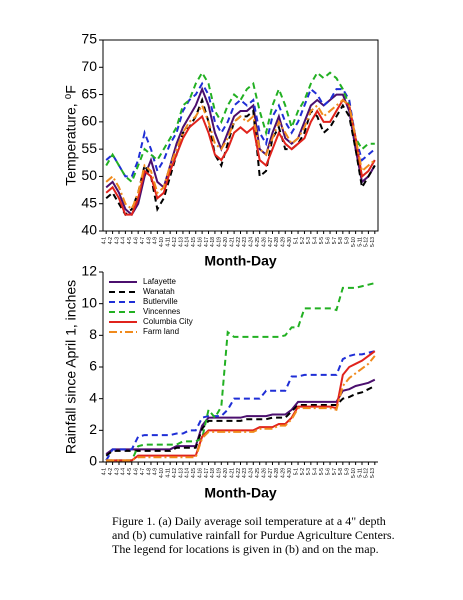  I want to click on x-tick-label: 4-15, so click(194, 473).